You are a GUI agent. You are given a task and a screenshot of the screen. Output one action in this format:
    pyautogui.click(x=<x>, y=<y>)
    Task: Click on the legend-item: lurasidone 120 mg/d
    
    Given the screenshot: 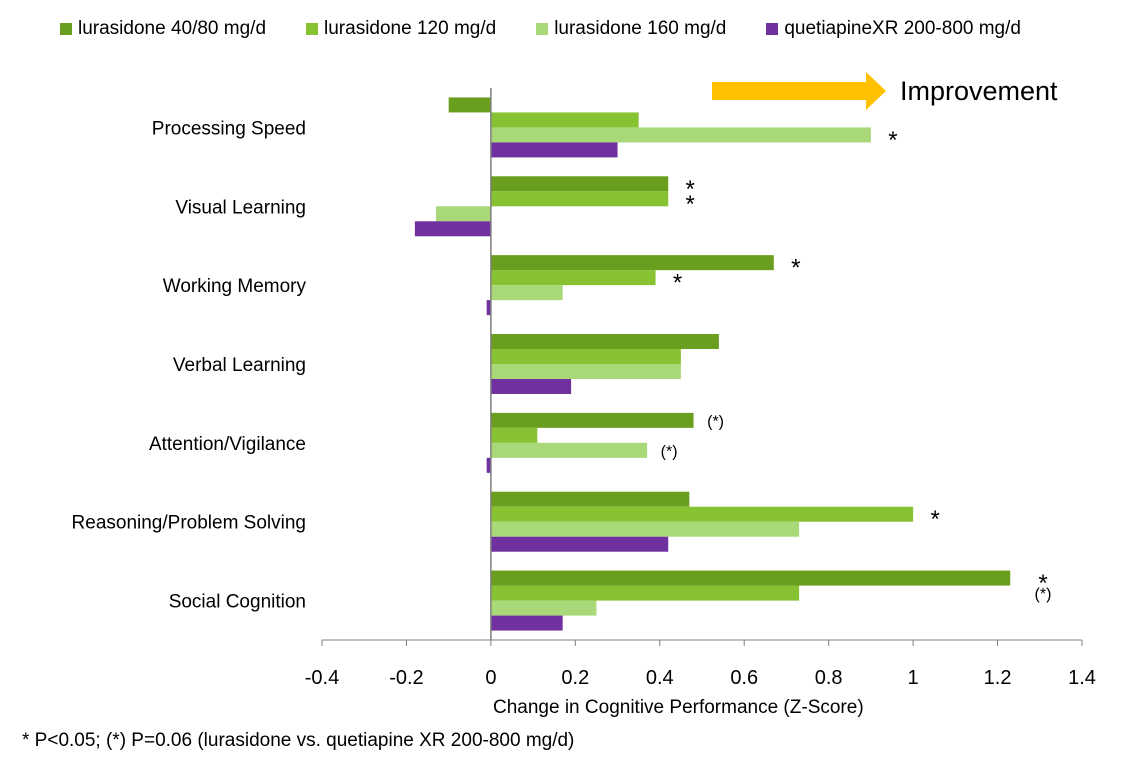 What is the action you would take?
    pyautogui.click(x=401, y=29)
    